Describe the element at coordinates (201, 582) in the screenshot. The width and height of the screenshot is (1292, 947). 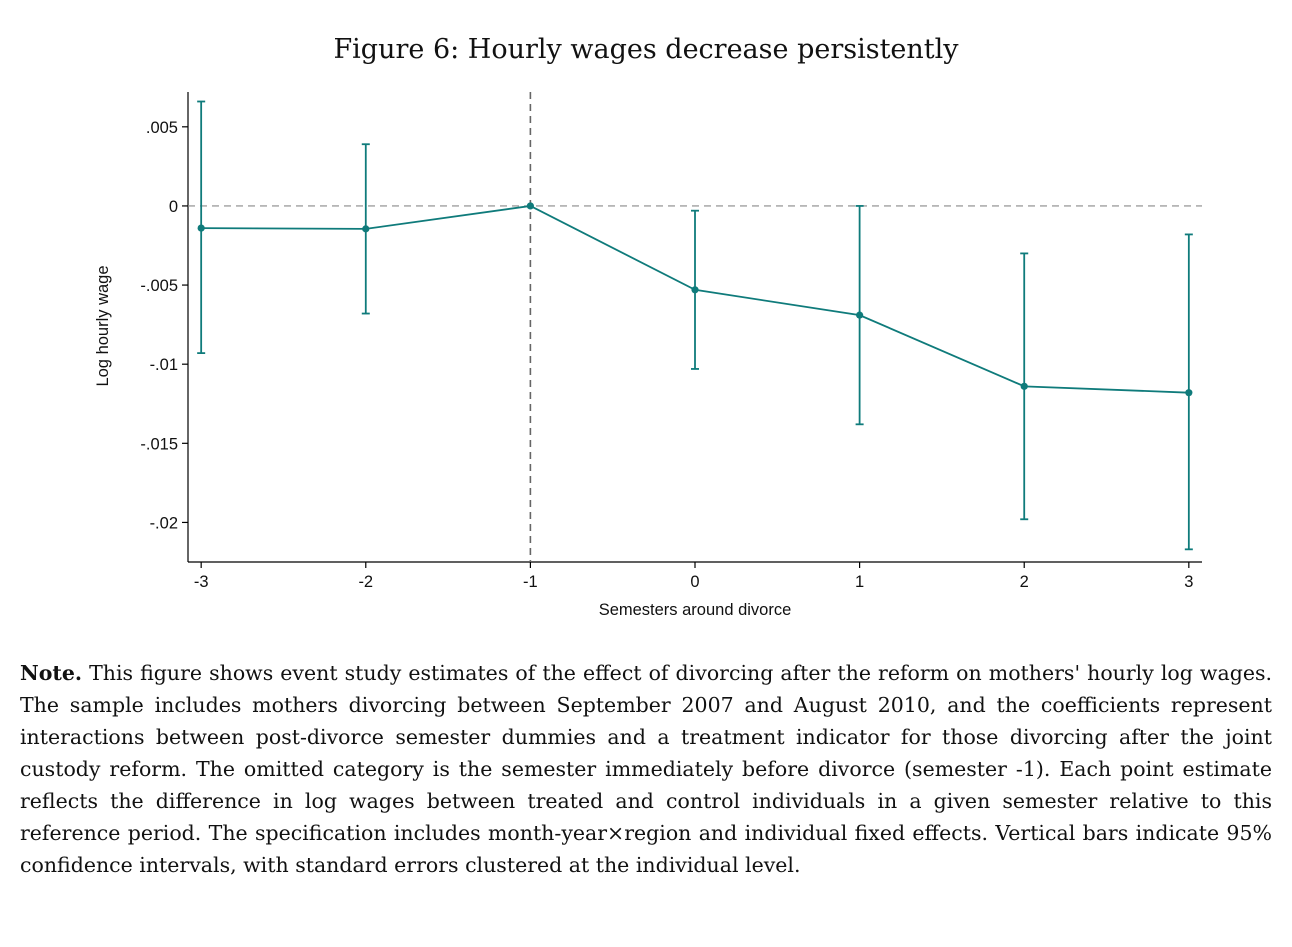
I see `x-tick-label: -3` at that location.